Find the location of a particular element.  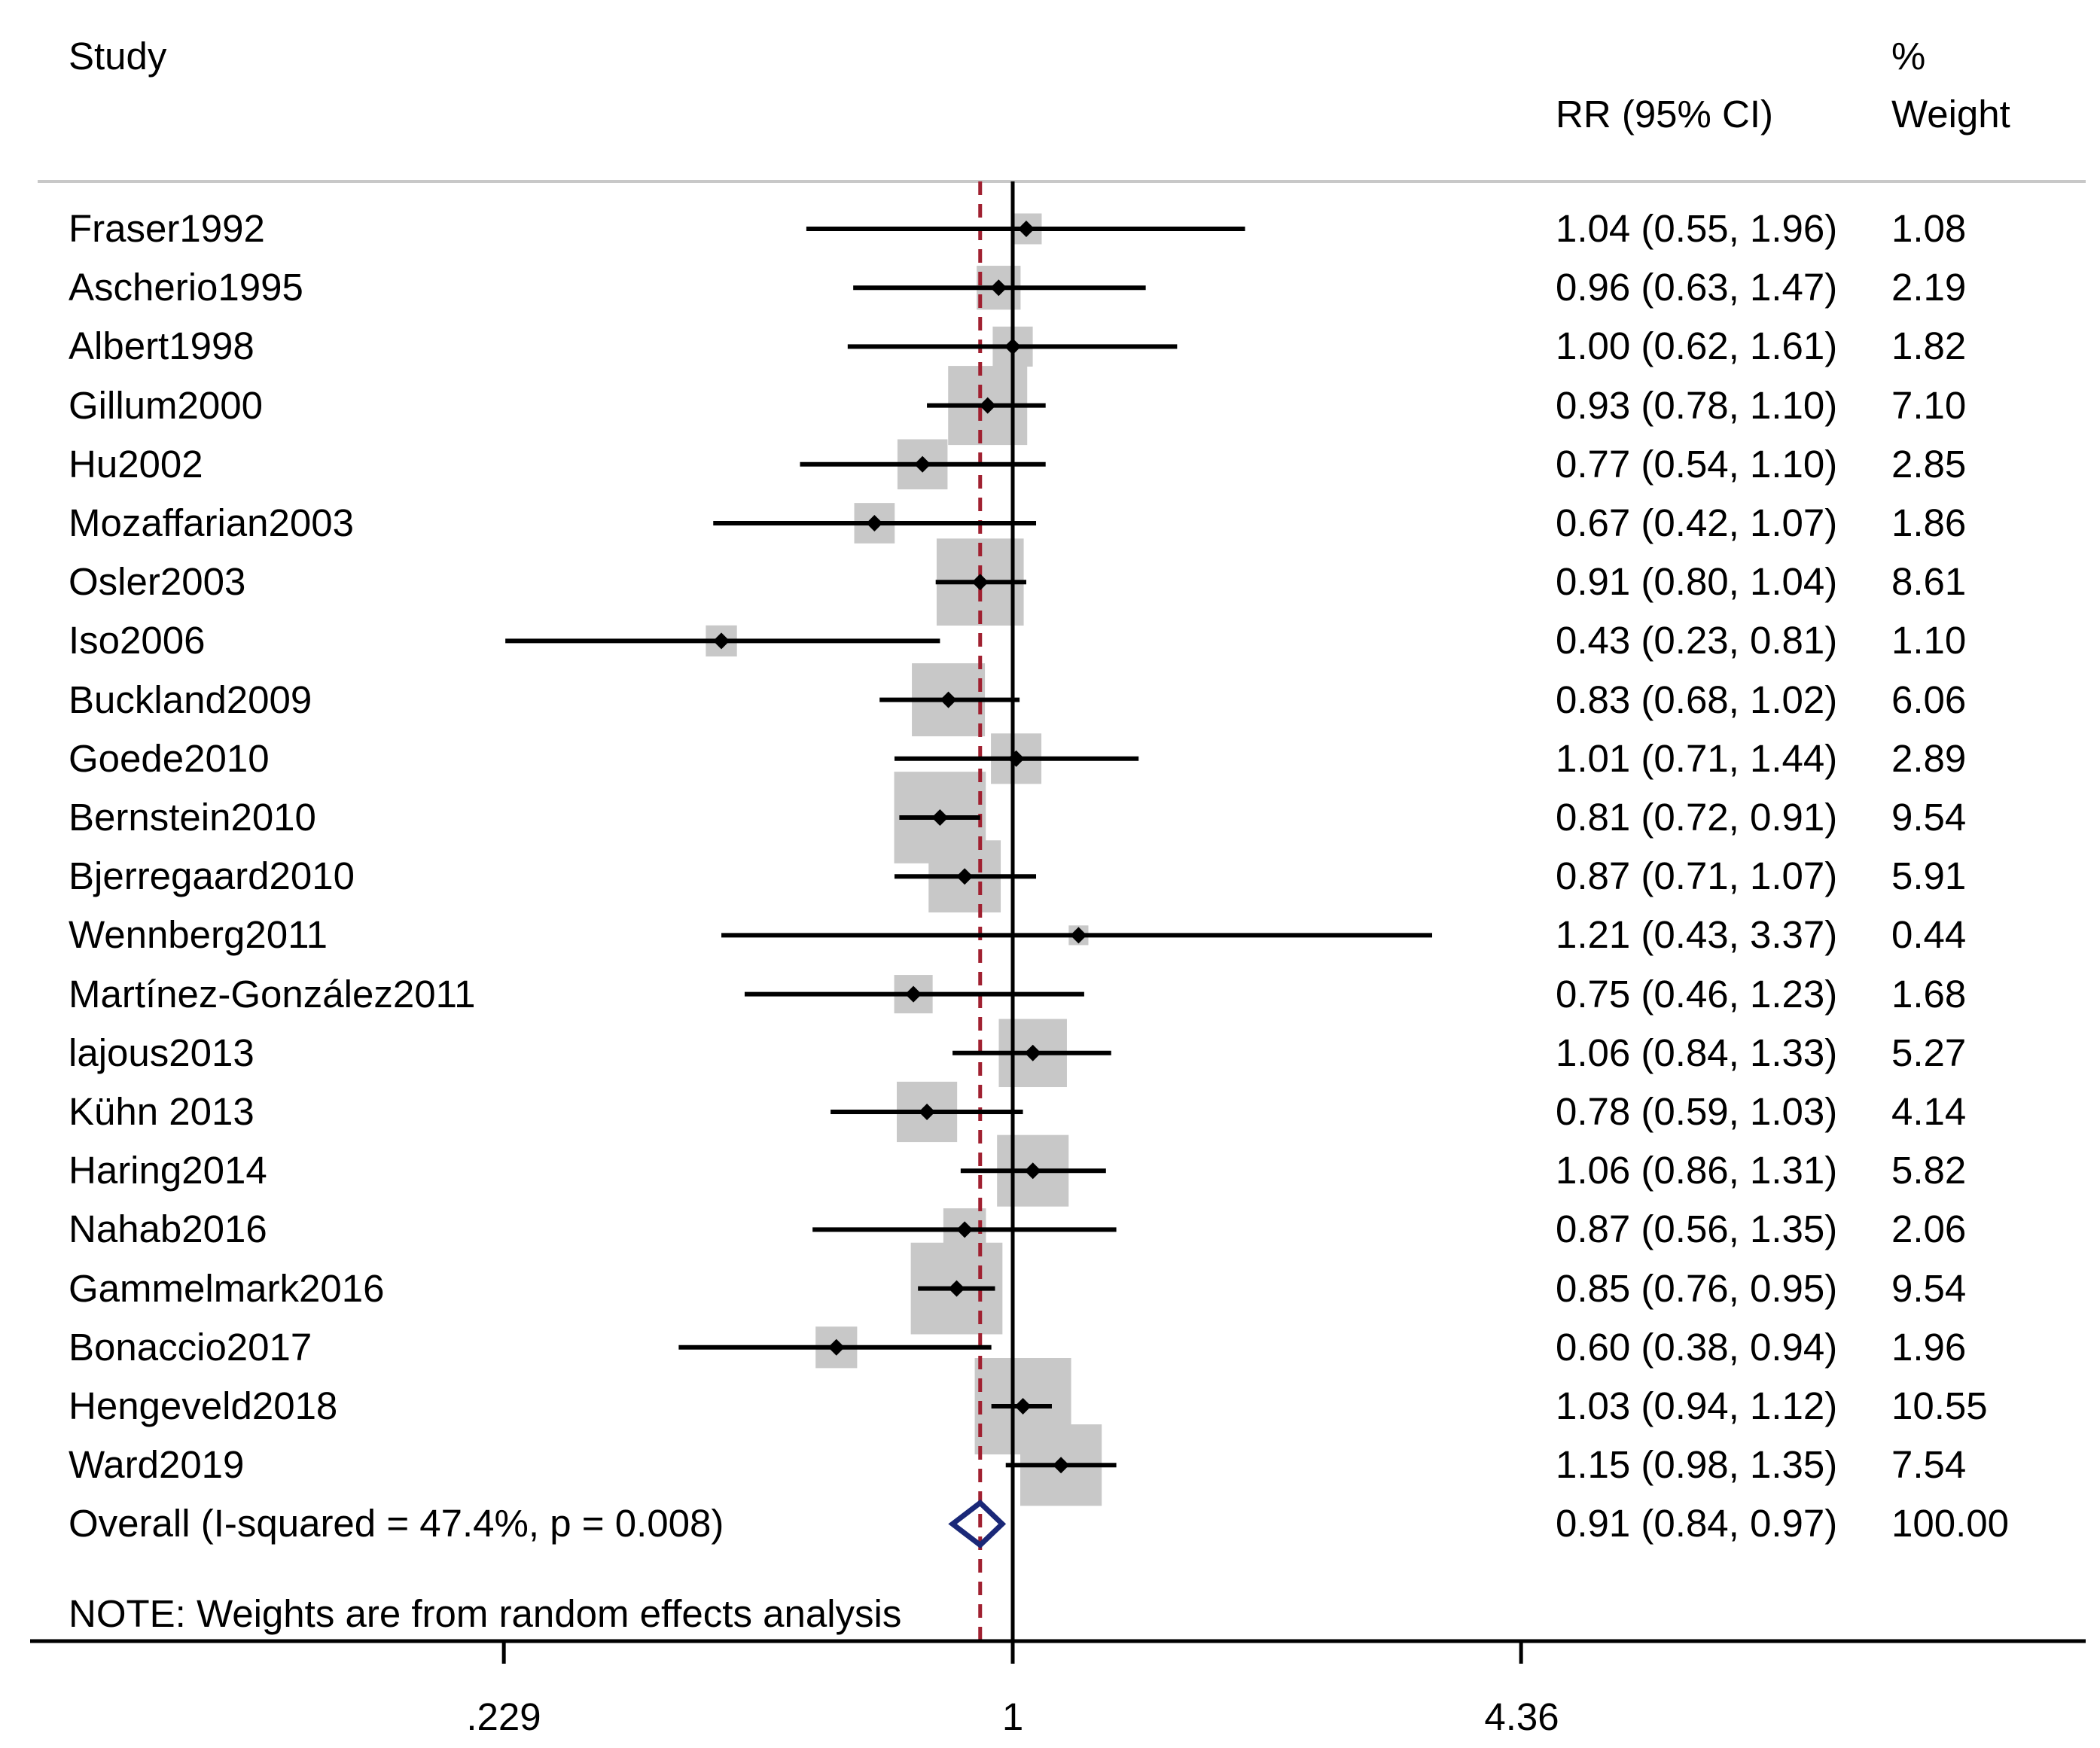

x-tick-label: .229 is located at coordinates (503, 1716).